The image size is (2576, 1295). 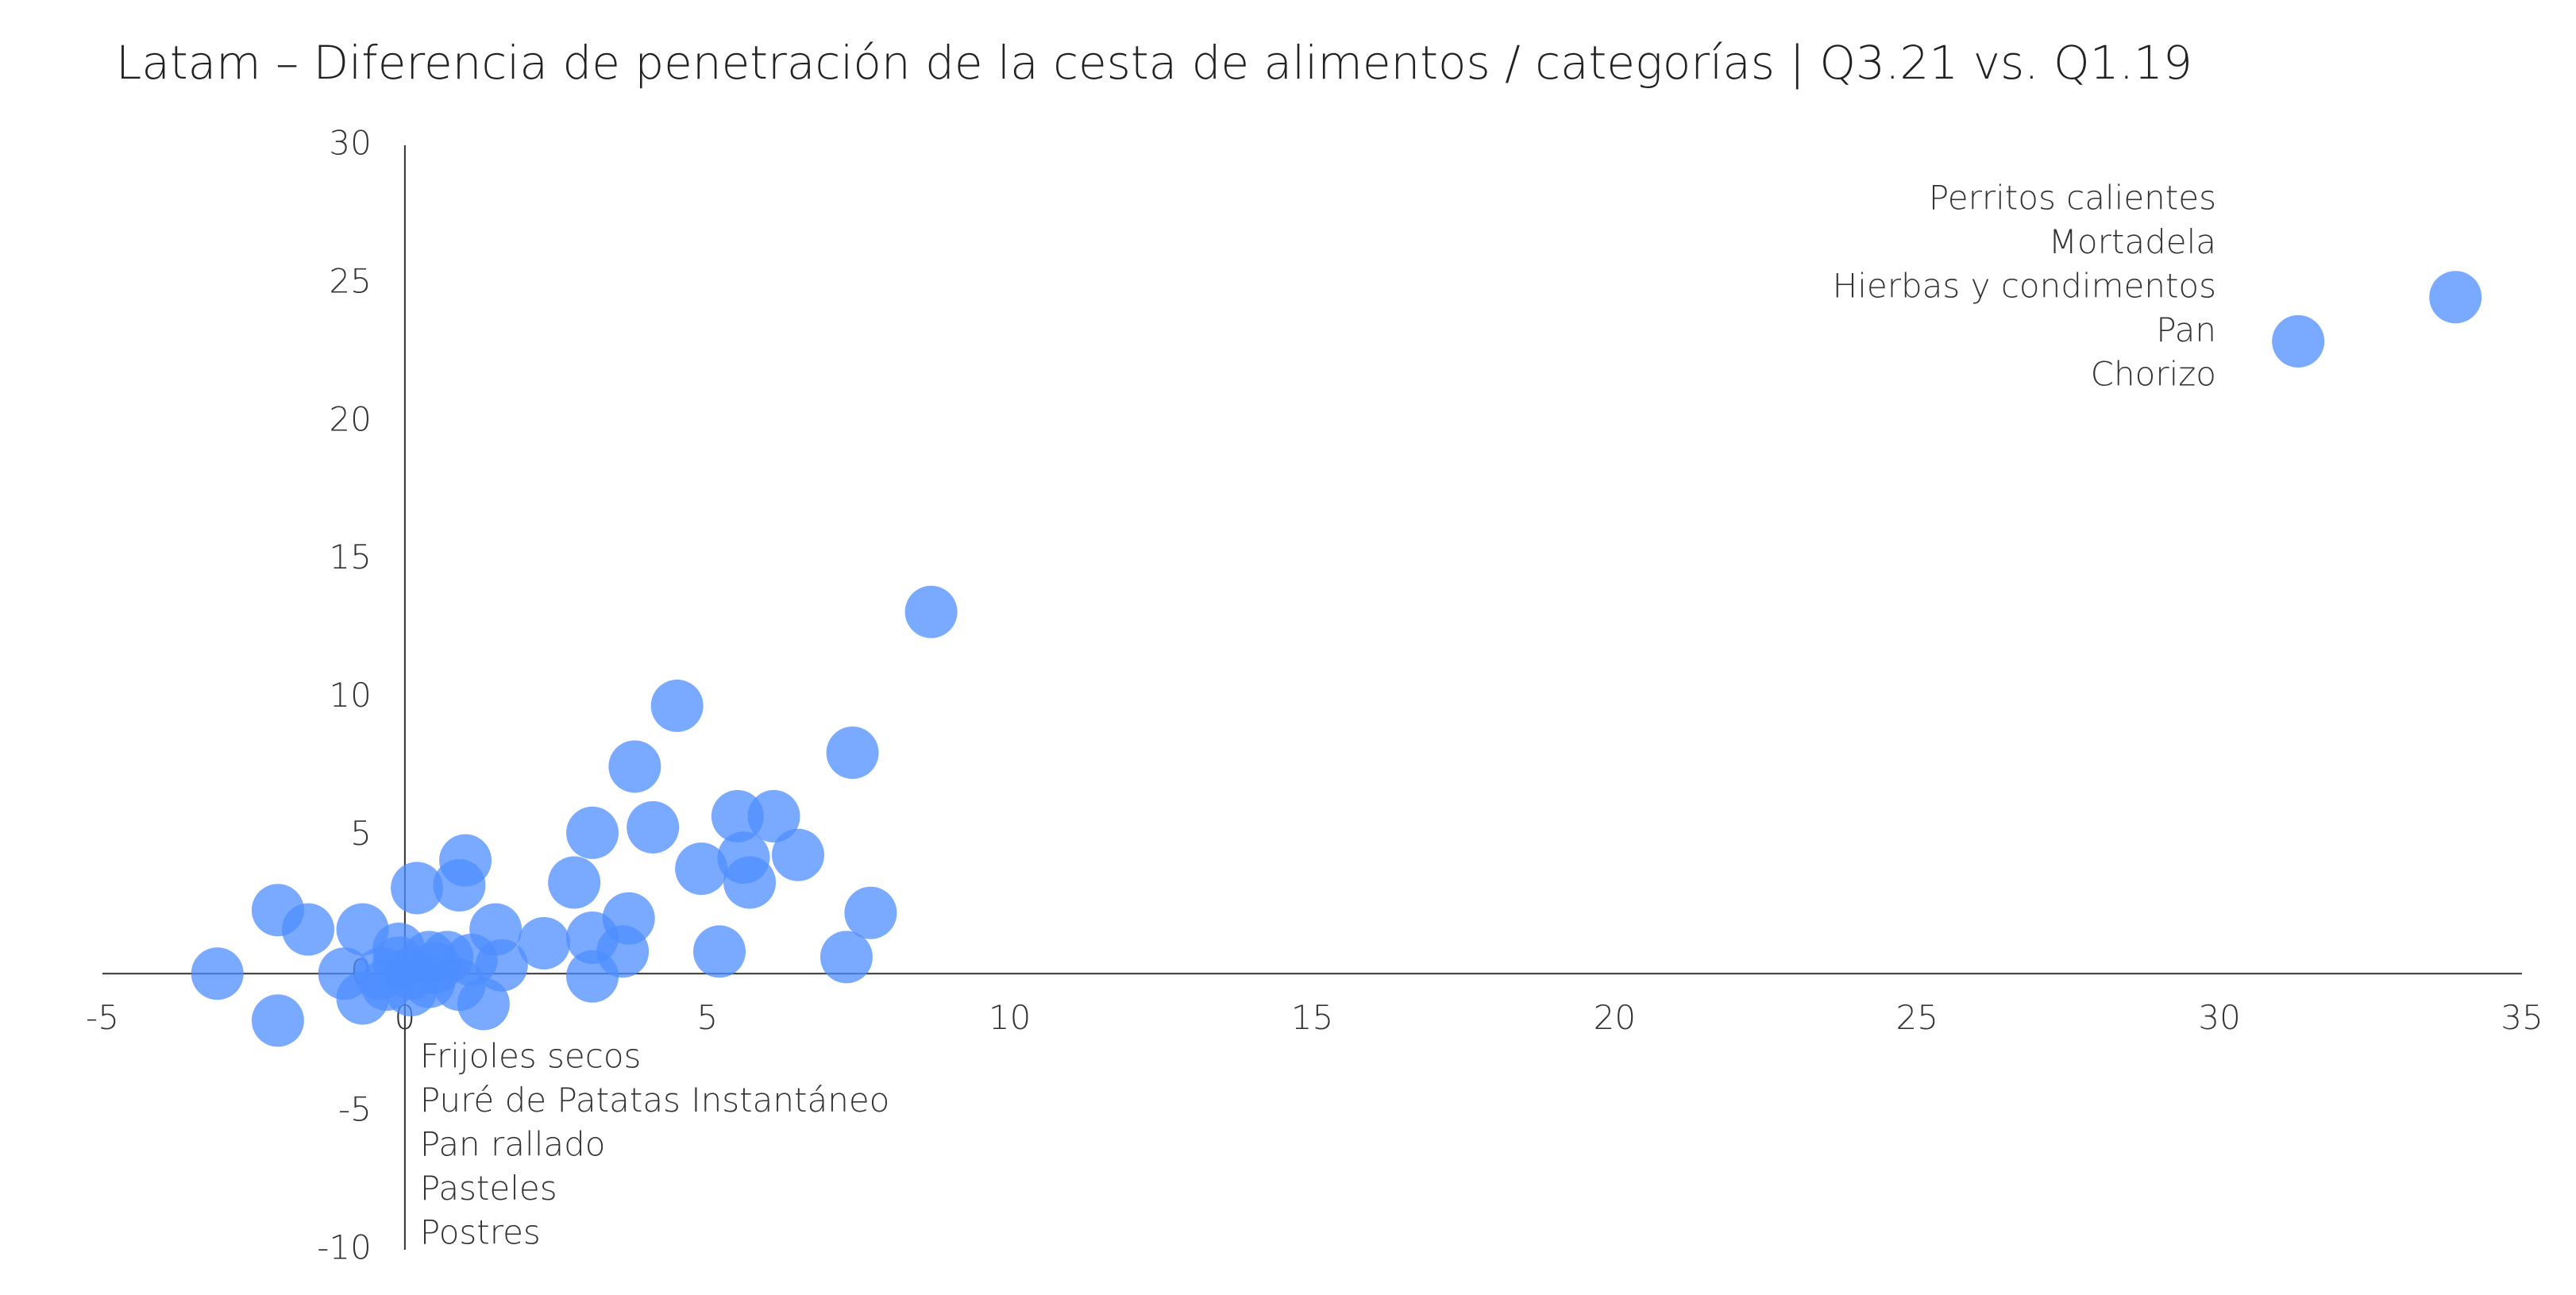 I want to click on annotation: Pan, so click(x=2186, y=329).